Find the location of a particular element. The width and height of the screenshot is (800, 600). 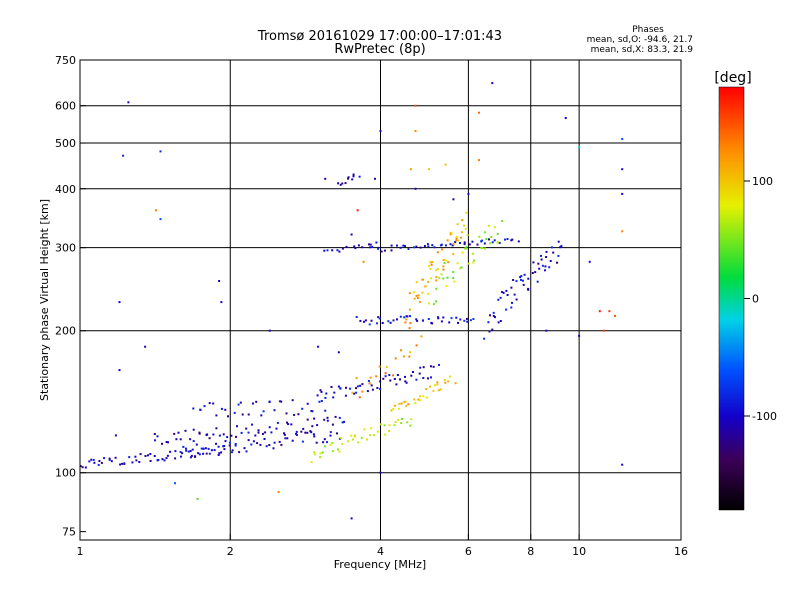

y-tick-label: 750 is located at coordinates (65, 60).